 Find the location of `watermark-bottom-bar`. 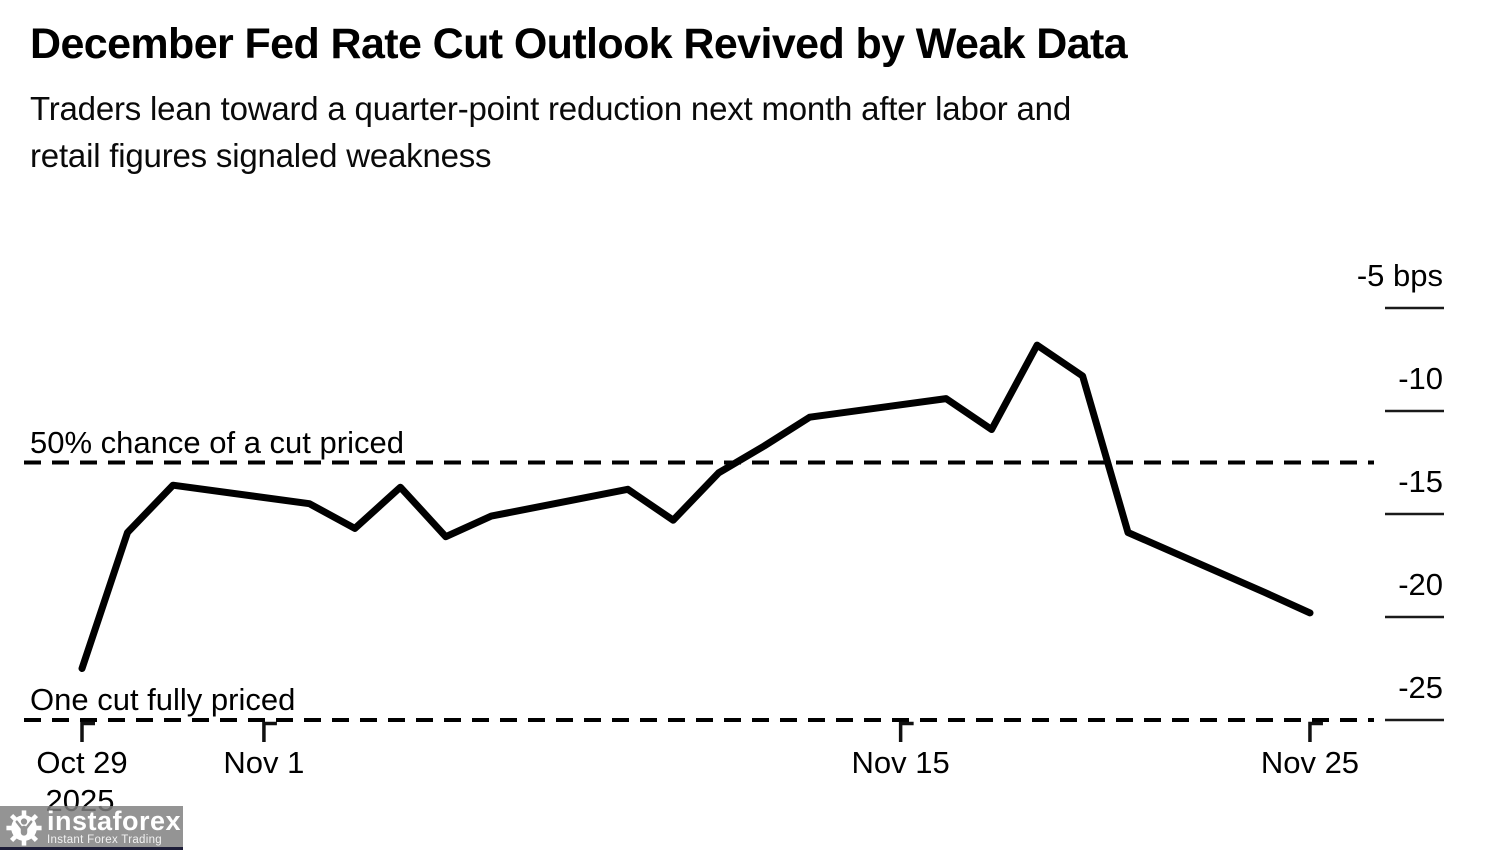

watermark-bottom-bar is located at coordinates (91, 848).